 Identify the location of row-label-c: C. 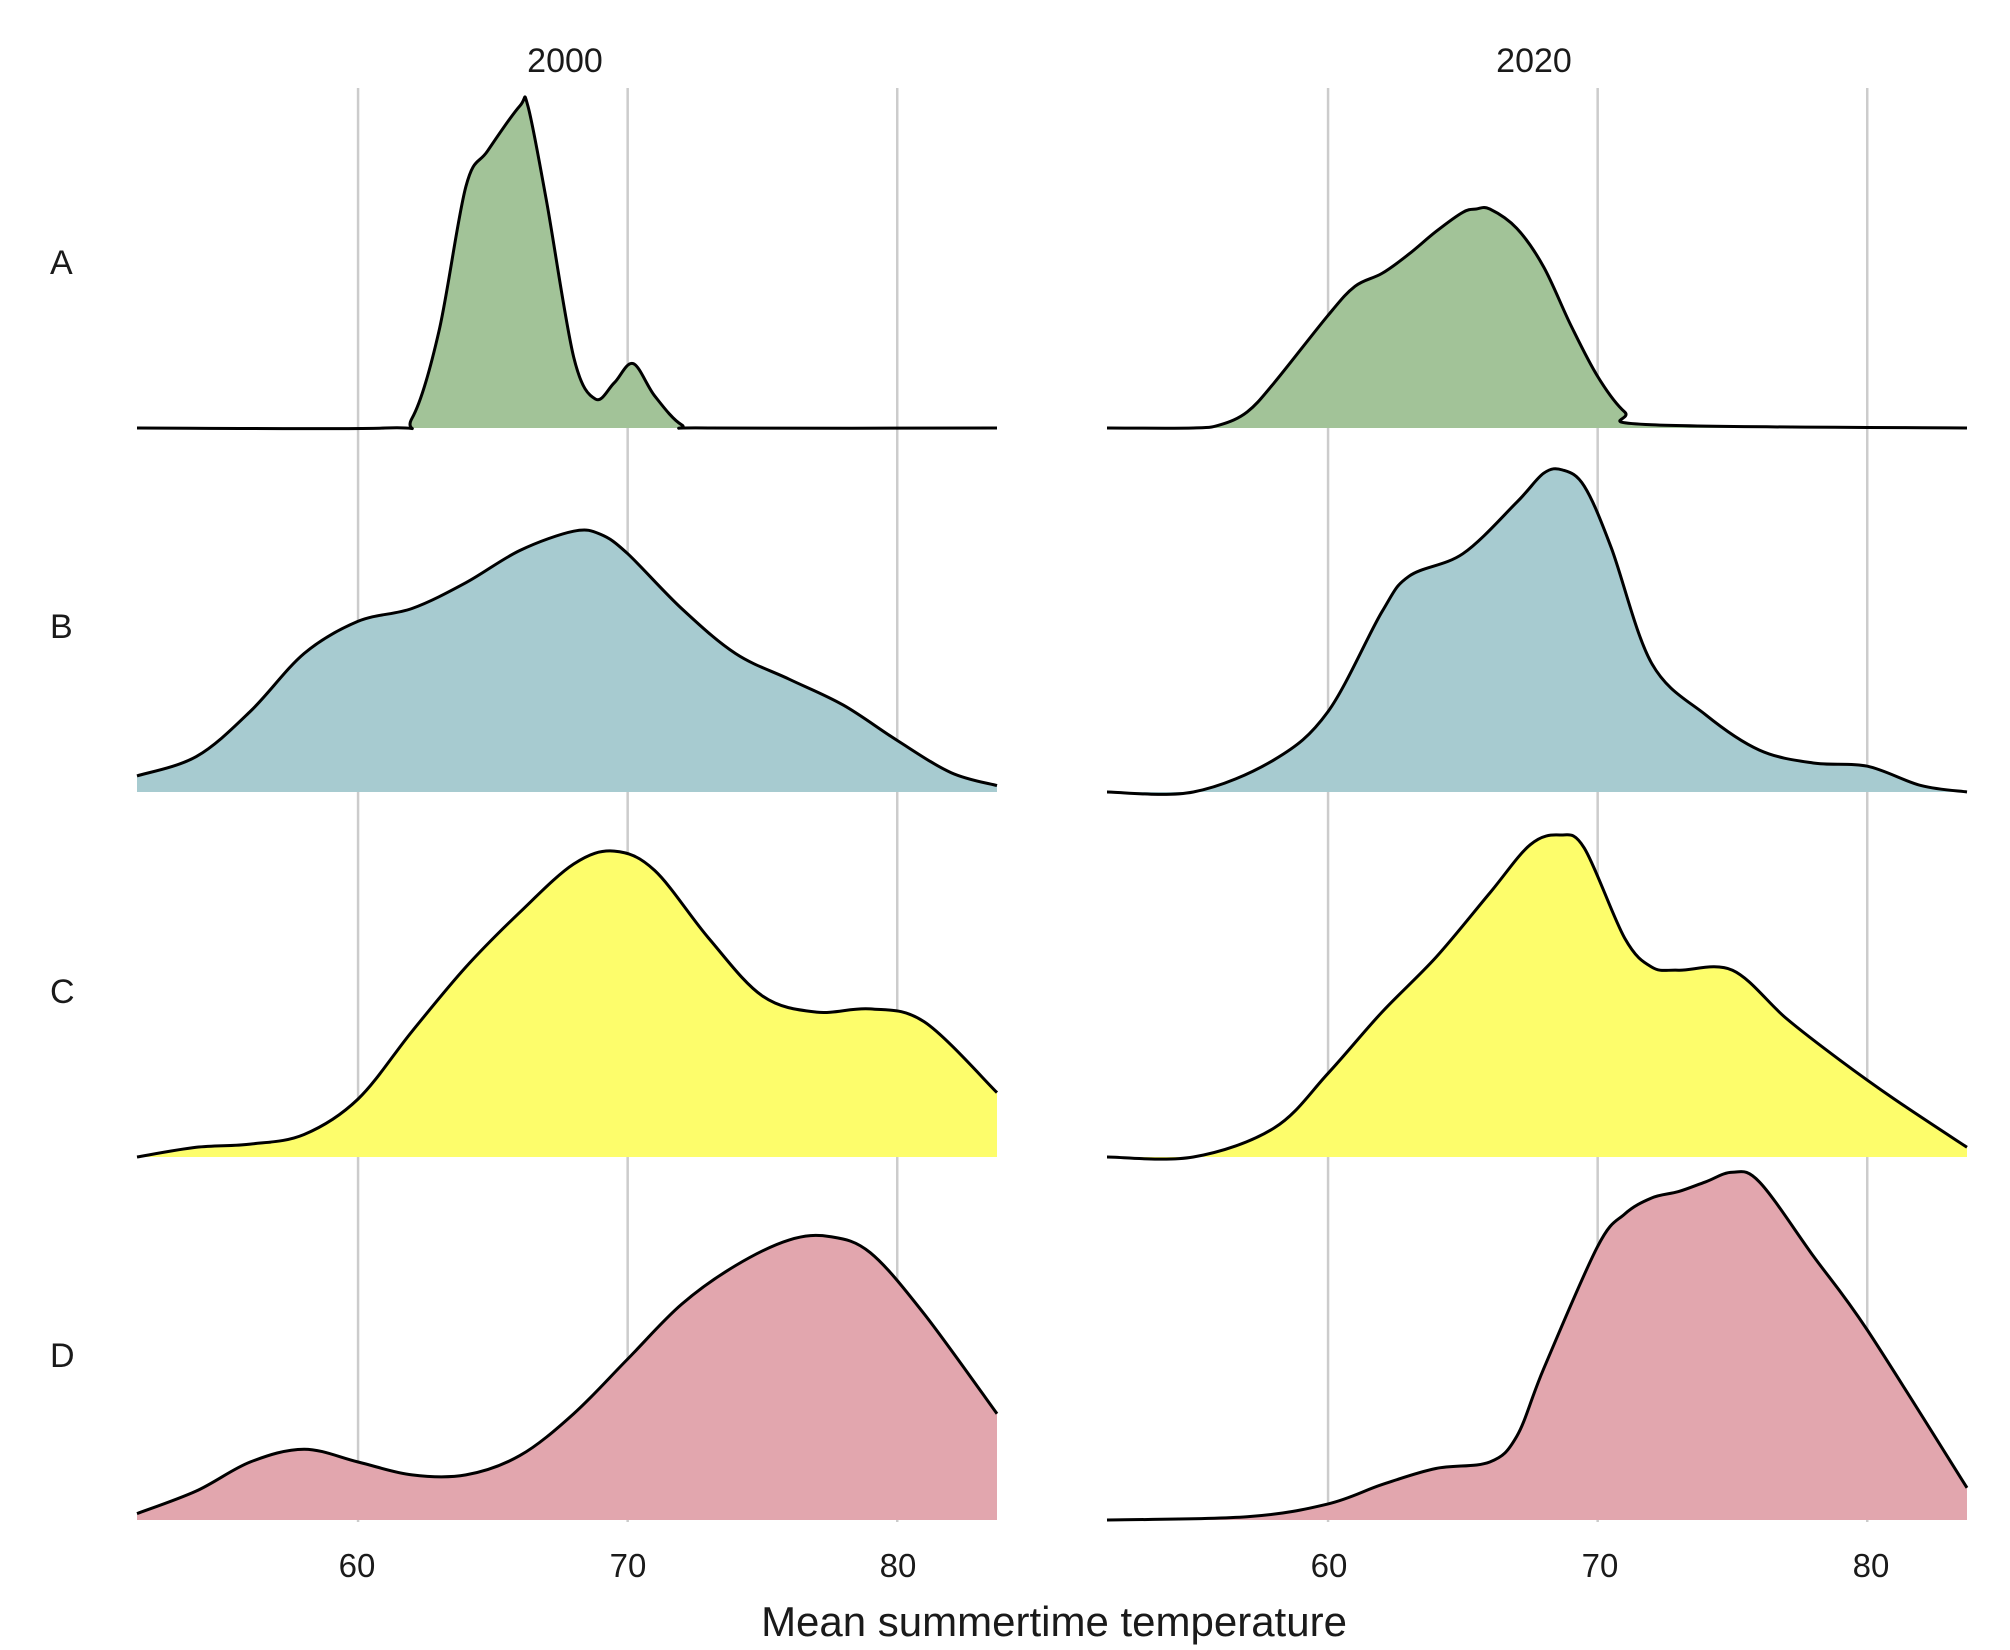
(62, 992).